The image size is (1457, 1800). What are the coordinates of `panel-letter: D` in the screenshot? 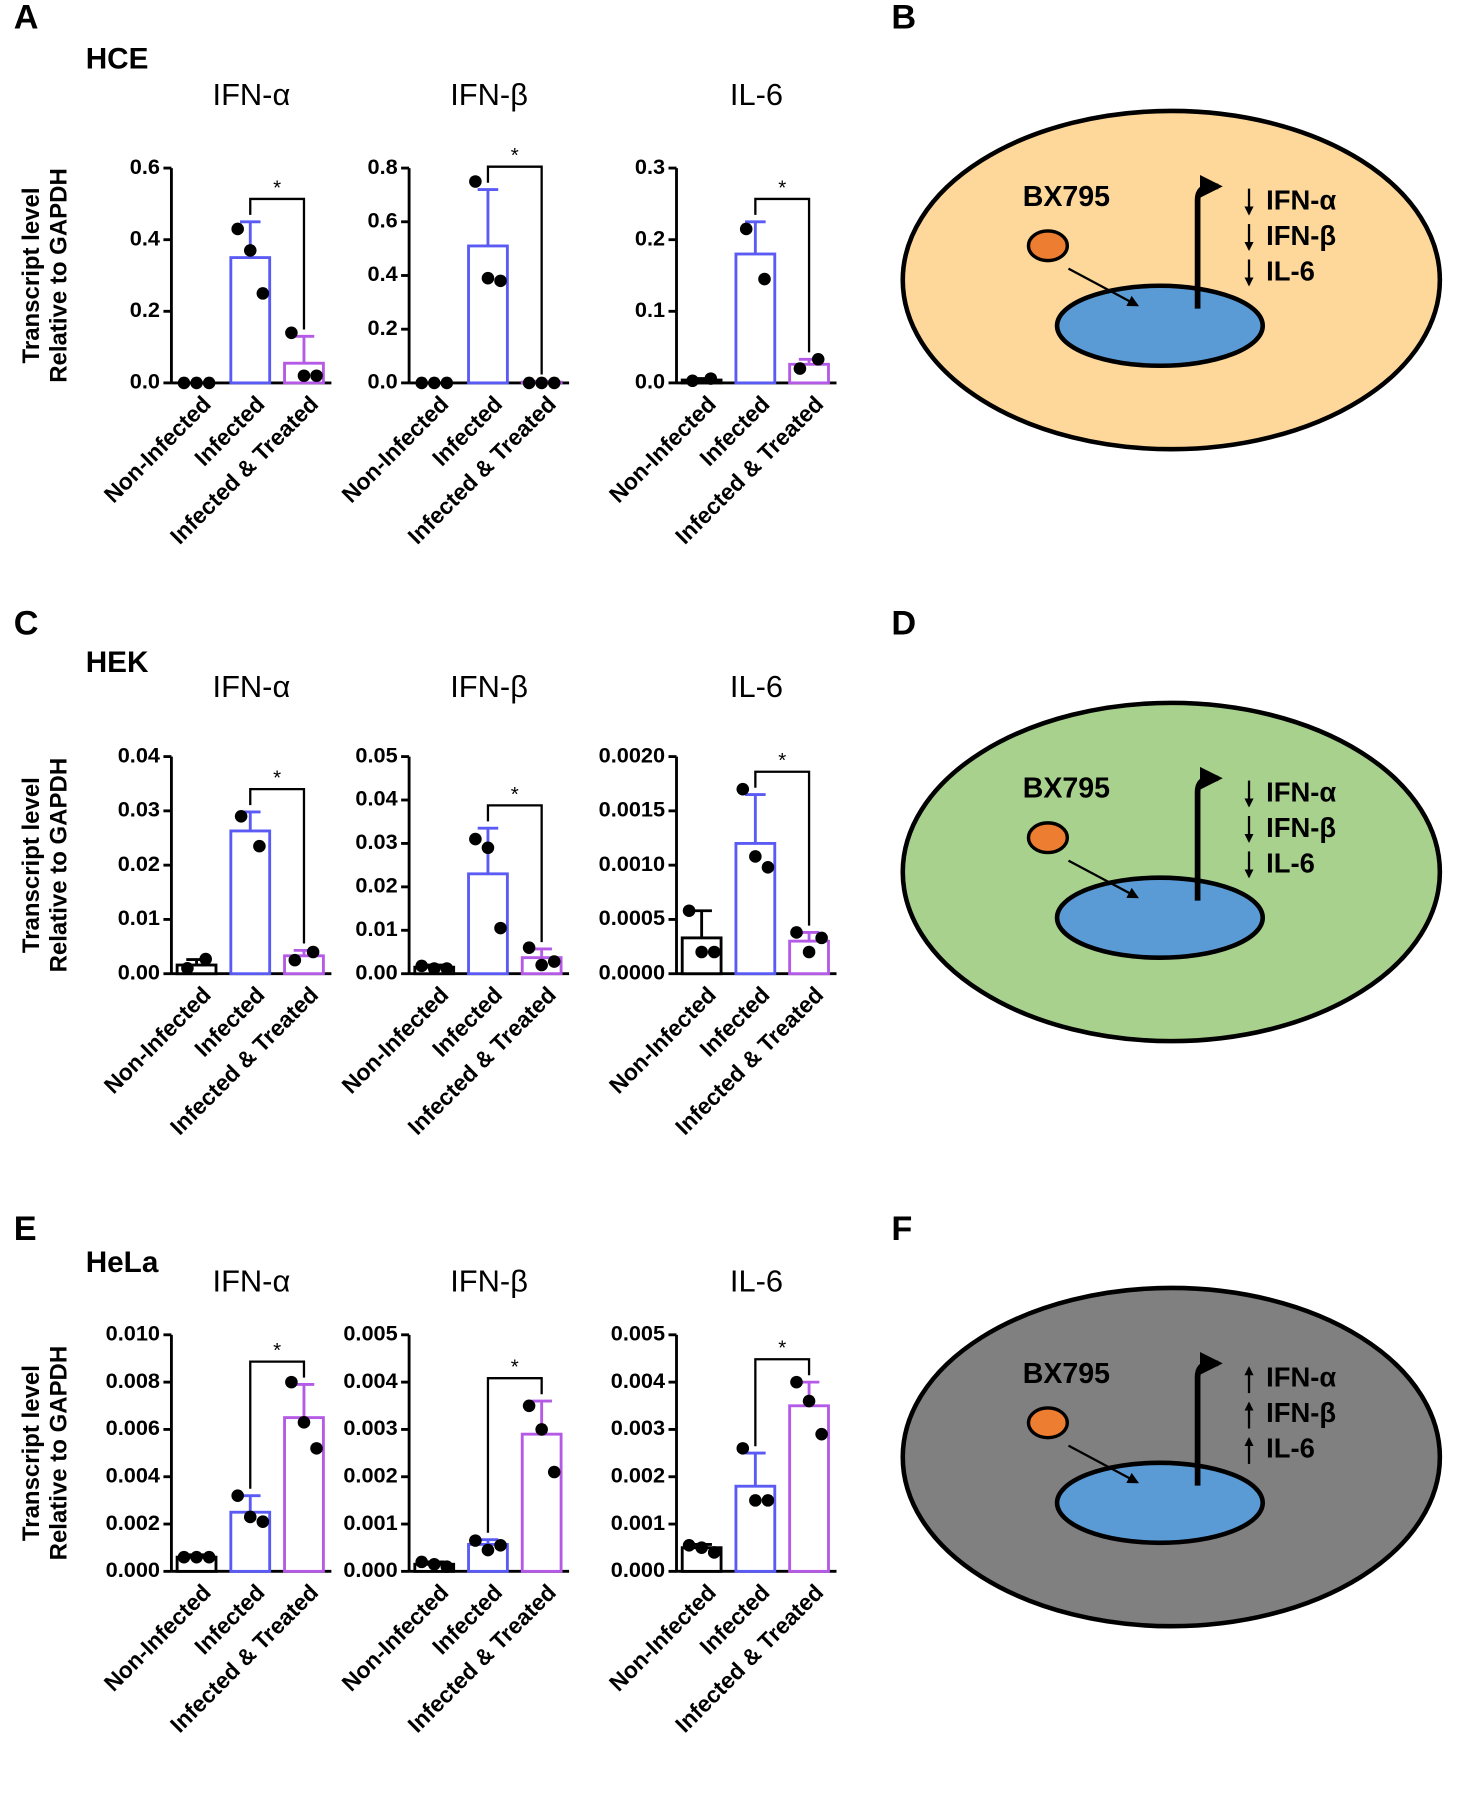 It's located at (903, 623).